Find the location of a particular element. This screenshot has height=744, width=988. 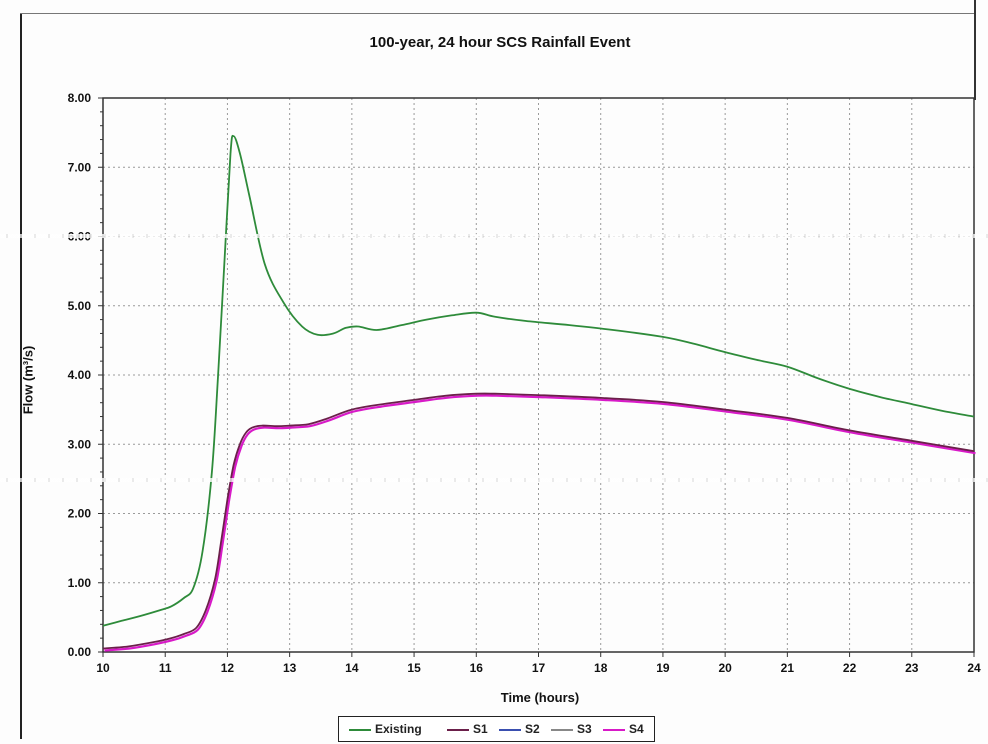

x-tick-label: 10 is located at coordinates (103, 668).